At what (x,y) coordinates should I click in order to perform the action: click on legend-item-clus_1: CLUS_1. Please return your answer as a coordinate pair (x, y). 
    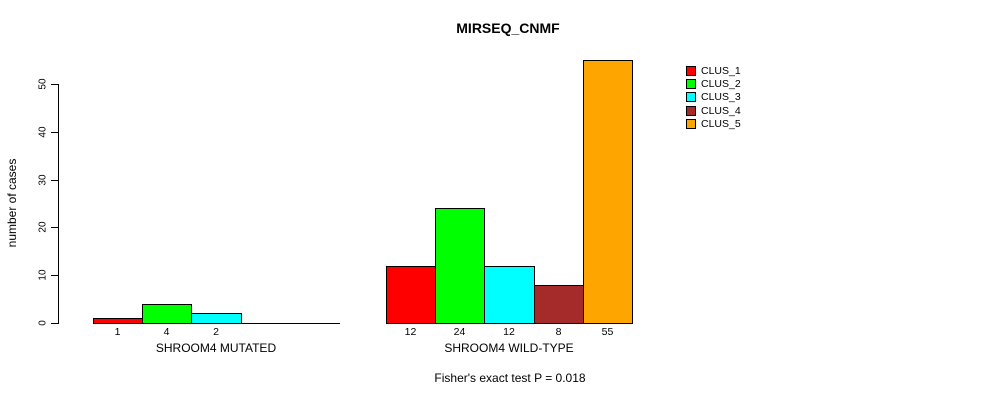
    Looking at the image, I should click on (713, 70).